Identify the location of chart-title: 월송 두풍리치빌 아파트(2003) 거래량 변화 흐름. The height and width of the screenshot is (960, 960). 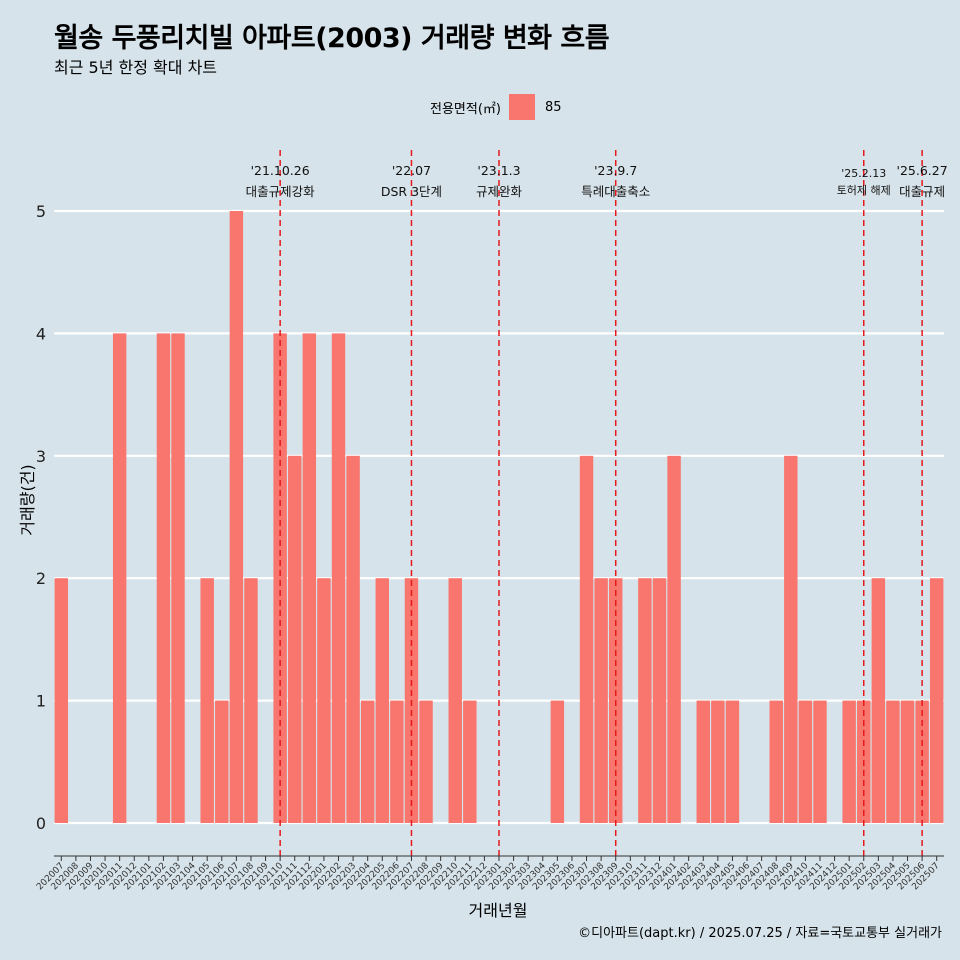
(332, 38).